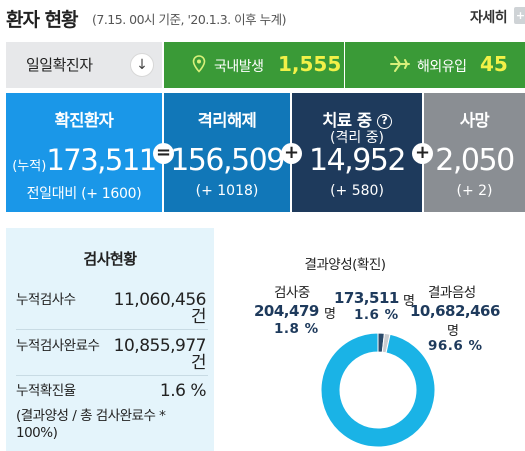  Describe the element at coordinates (29, 166) in the screenshot. I see `cumulative-prefix: (누적)` at that location.